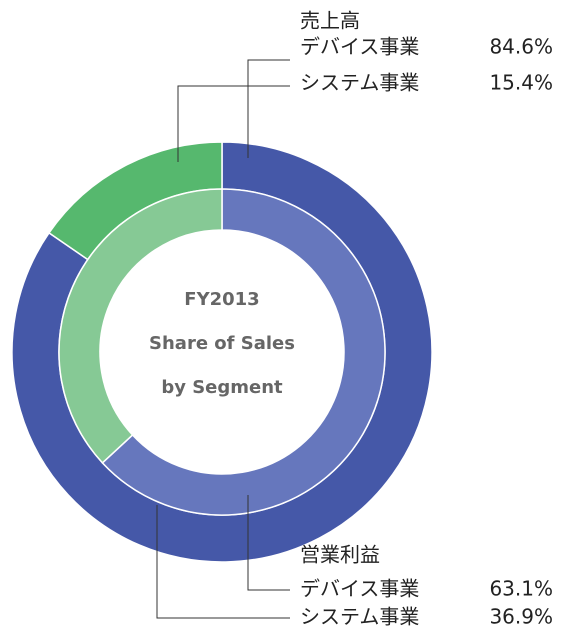 This screenshot has height=632, width=571. I want to click on center-text: FY2013, so click(221, 299).